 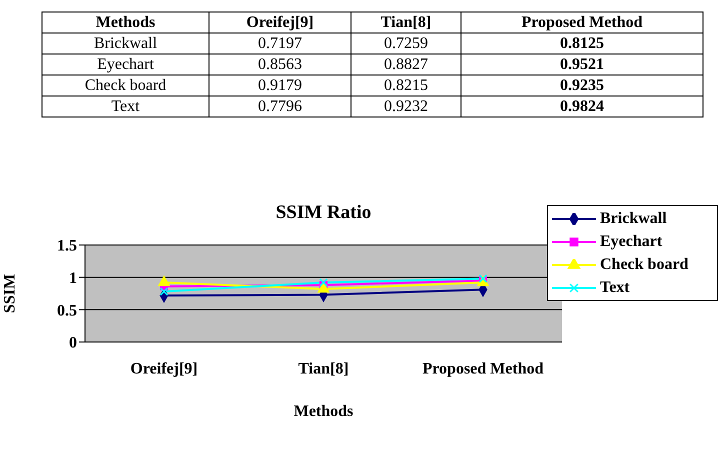 I want to click on data-label: 0.8215, so click(x=406, y=85).